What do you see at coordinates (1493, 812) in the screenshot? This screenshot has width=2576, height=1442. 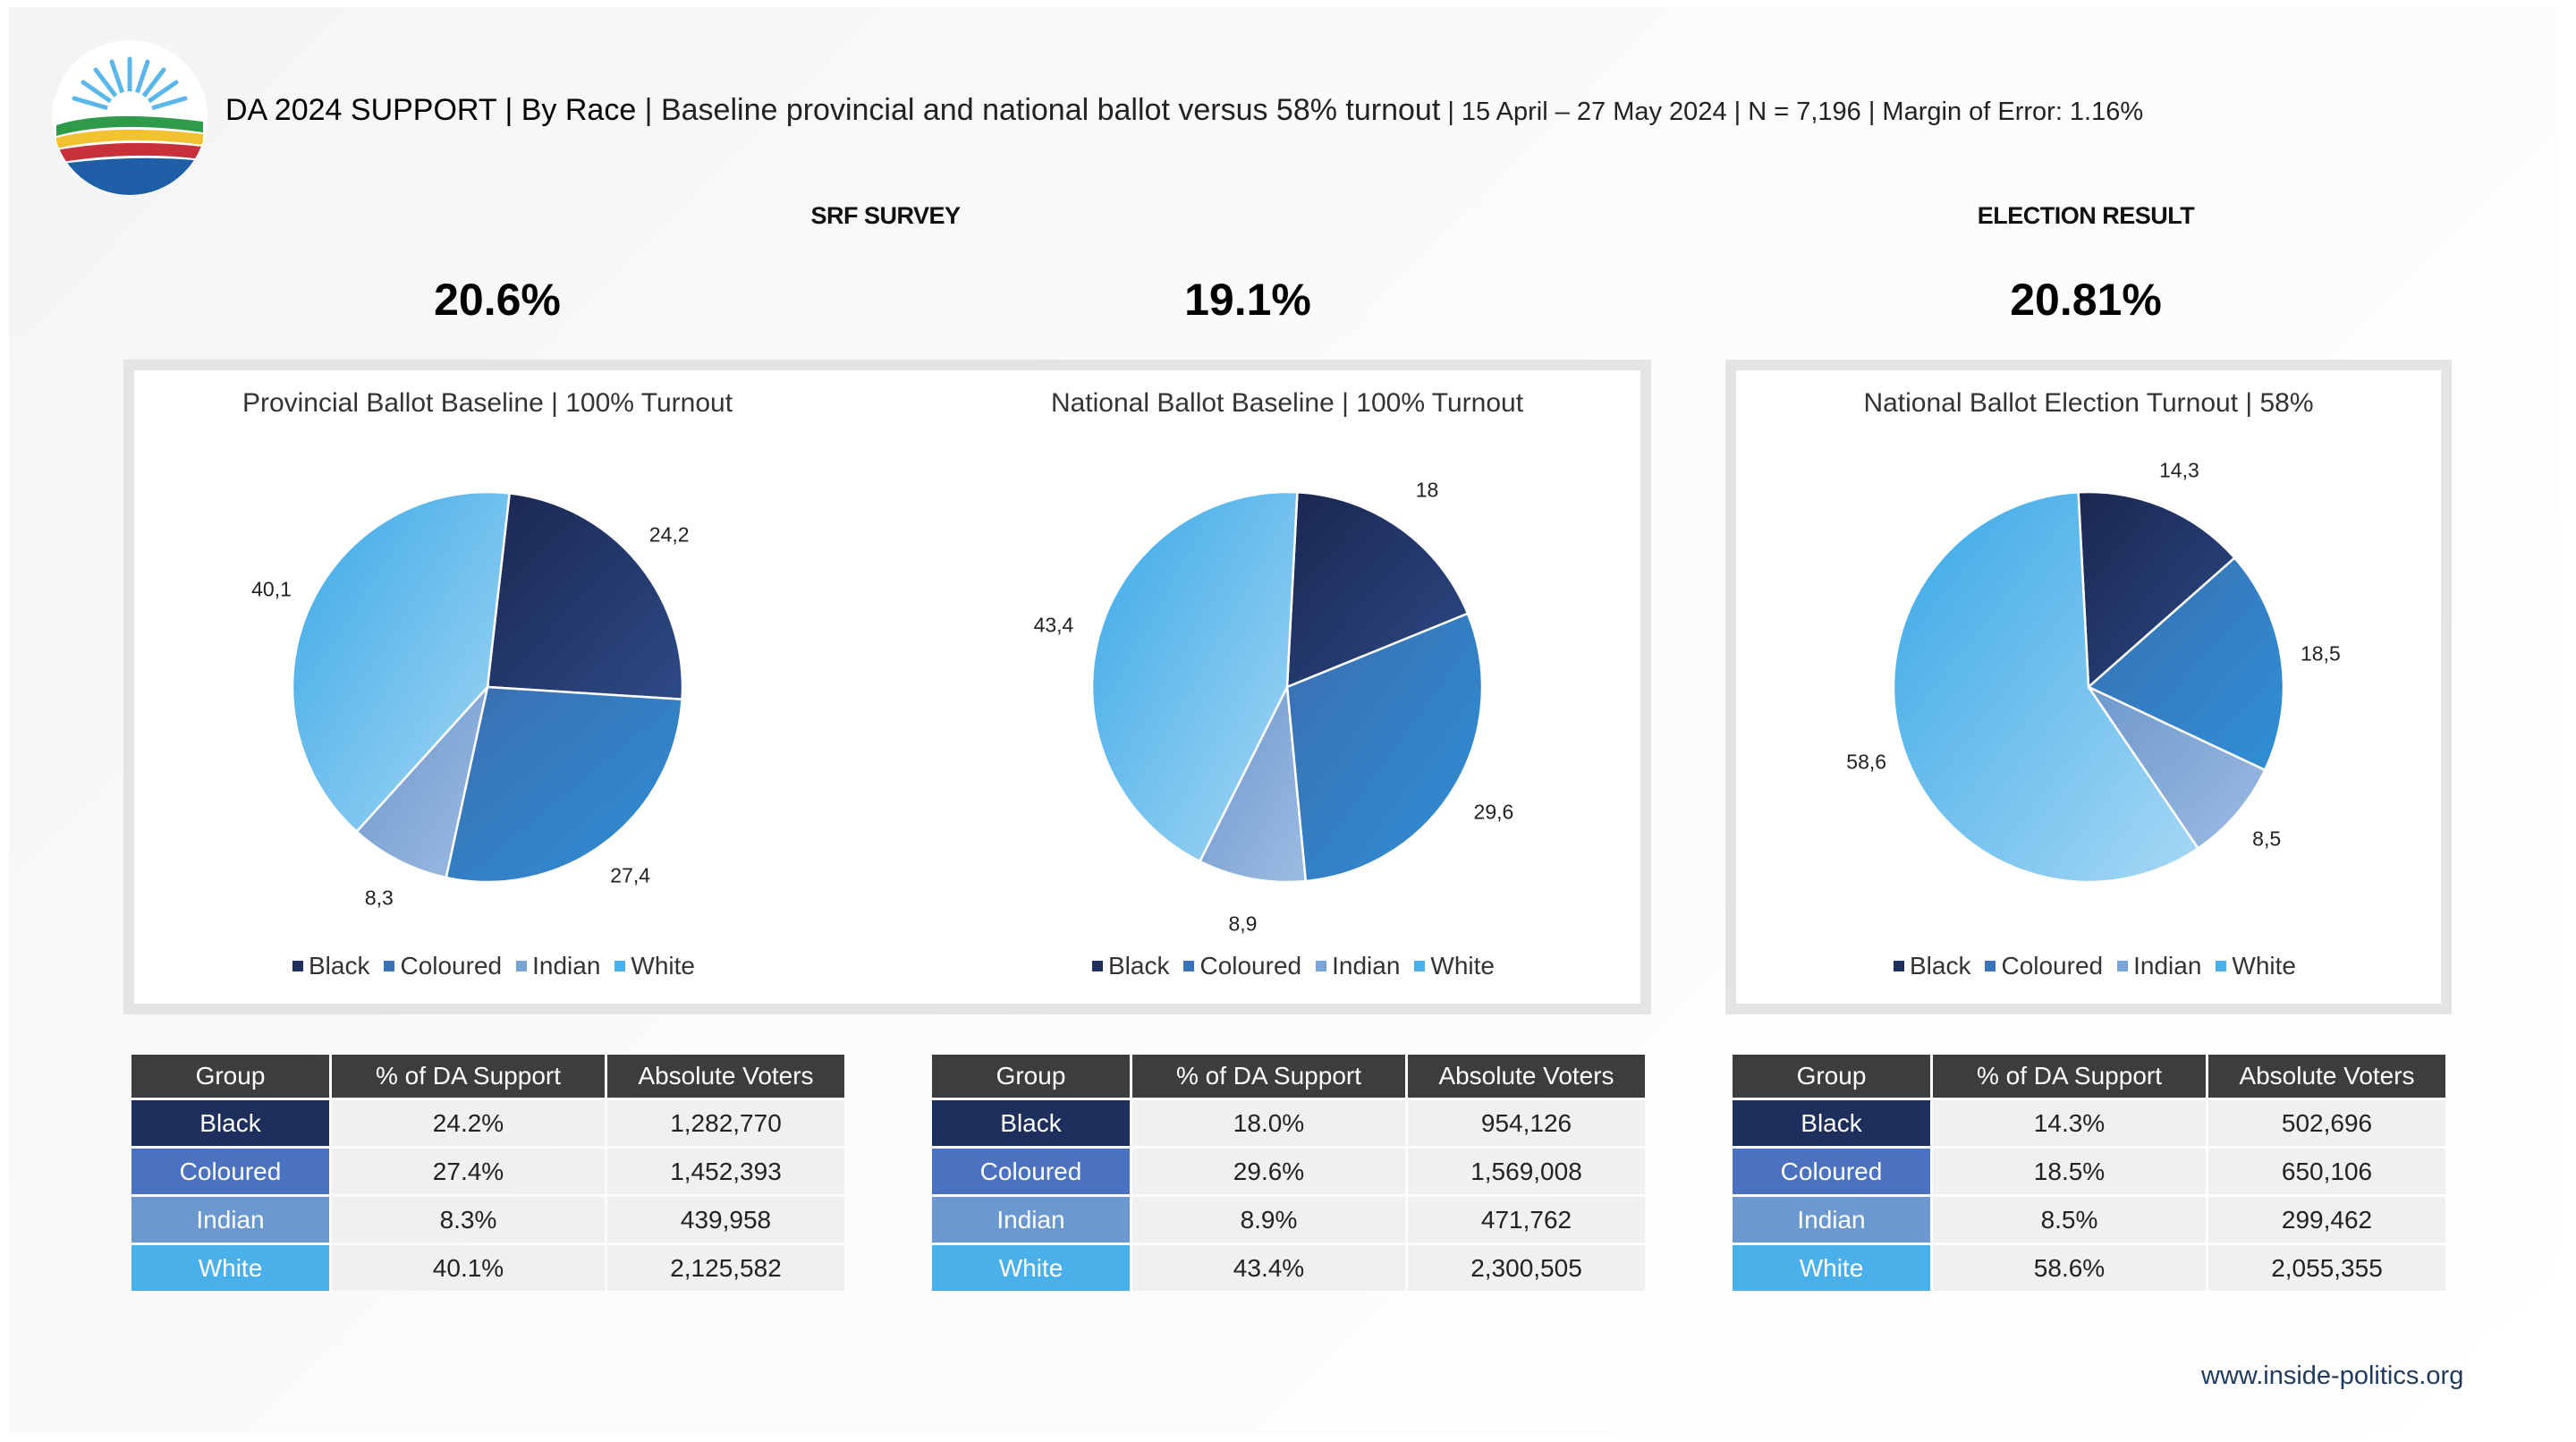 I see `pie-data-label-coloured: 29,6` at bounding box center [1493, 812].